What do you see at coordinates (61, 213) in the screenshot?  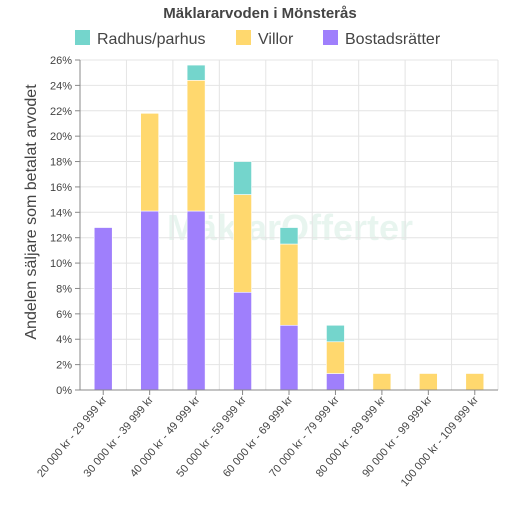 I see `y-tick-label: 14%` at bounding box center [61, 213].